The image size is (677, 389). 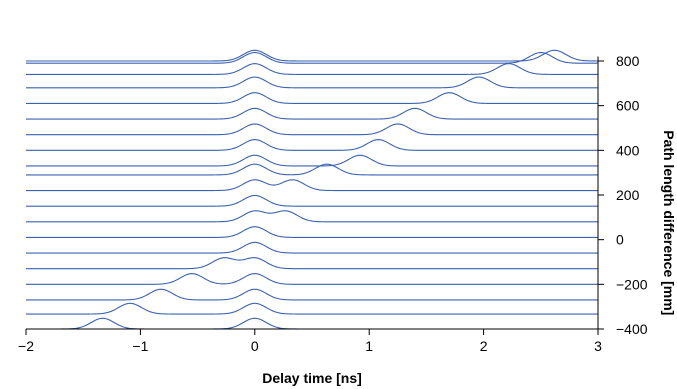 I want to click on y-tick-label: −400, so click(x=632, y=329).